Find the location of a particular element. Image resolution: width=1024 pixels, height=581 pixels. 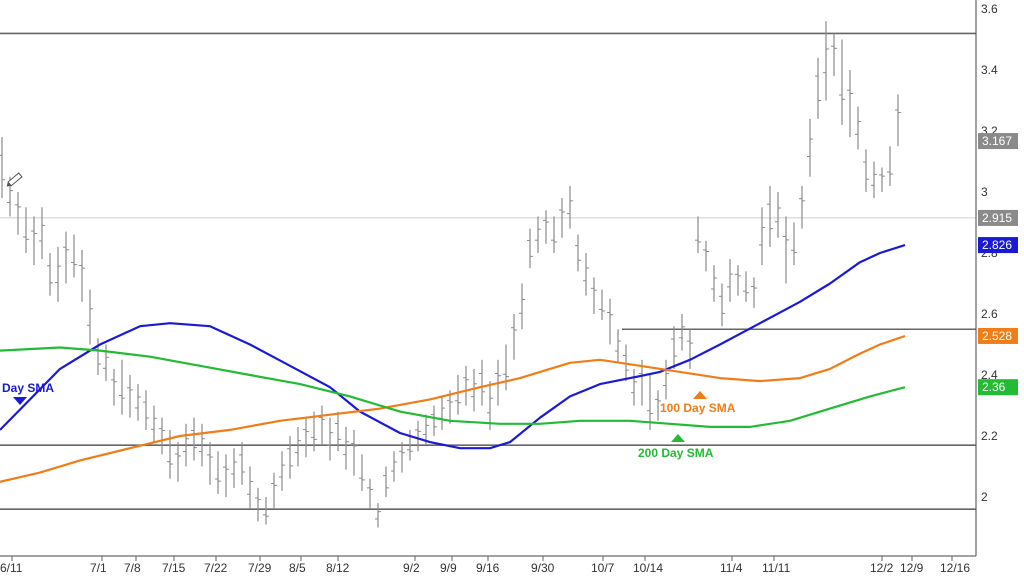

price-tag-label: 2.36 is located at coordinates (994, 387).